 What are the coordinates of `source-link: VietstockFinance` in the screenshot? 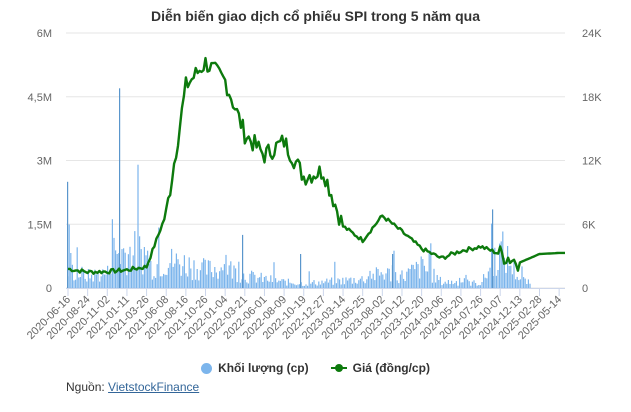 It's located at (154, 387).